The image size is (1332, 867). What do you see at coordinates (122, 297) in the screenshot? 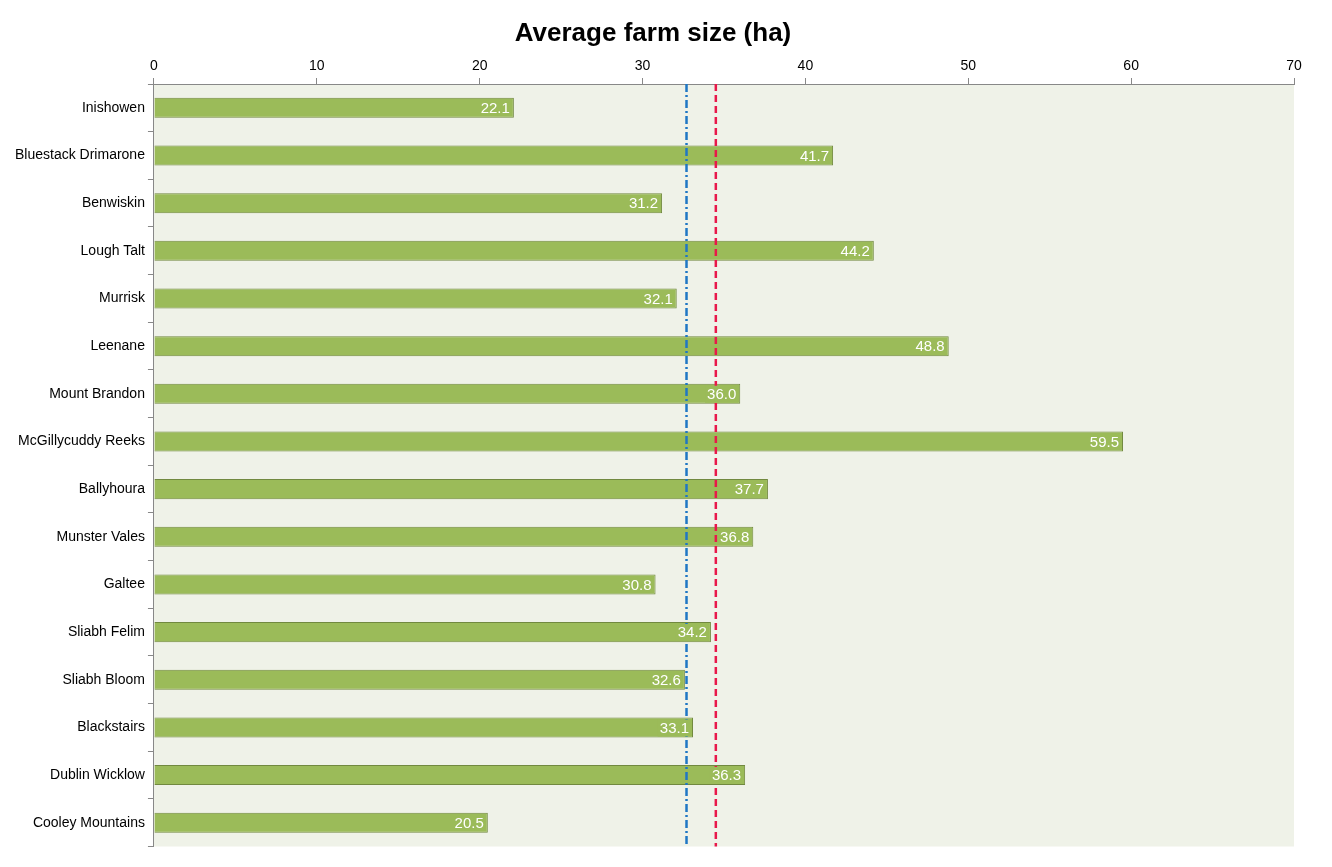
I see `y-tick-label: Murrisk` at bounding box center [122, 297].